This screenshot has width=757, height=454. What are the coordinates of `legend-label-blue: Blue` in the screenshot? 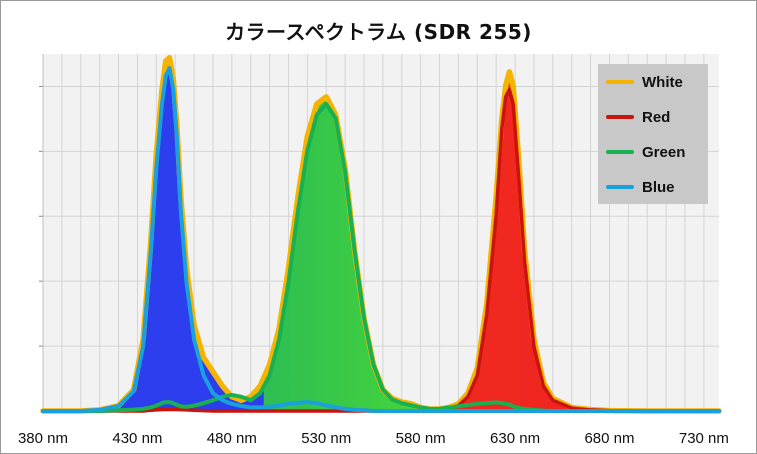 It's located at (658, 187).